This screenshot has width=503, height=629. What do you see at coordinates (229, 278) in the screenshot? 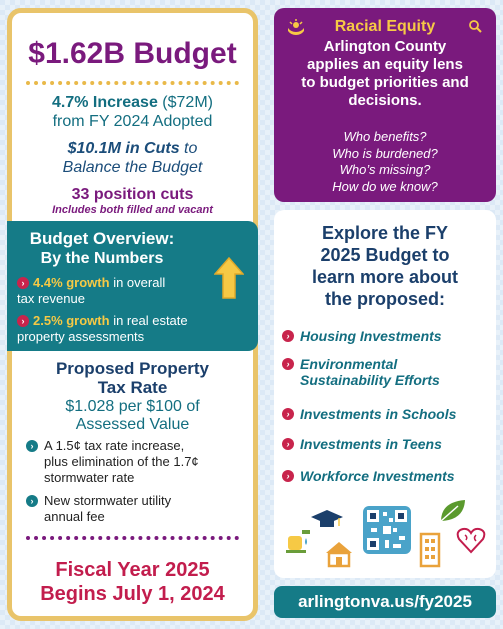
I see `up-arrow-icon` at bounding box center [229, 278].